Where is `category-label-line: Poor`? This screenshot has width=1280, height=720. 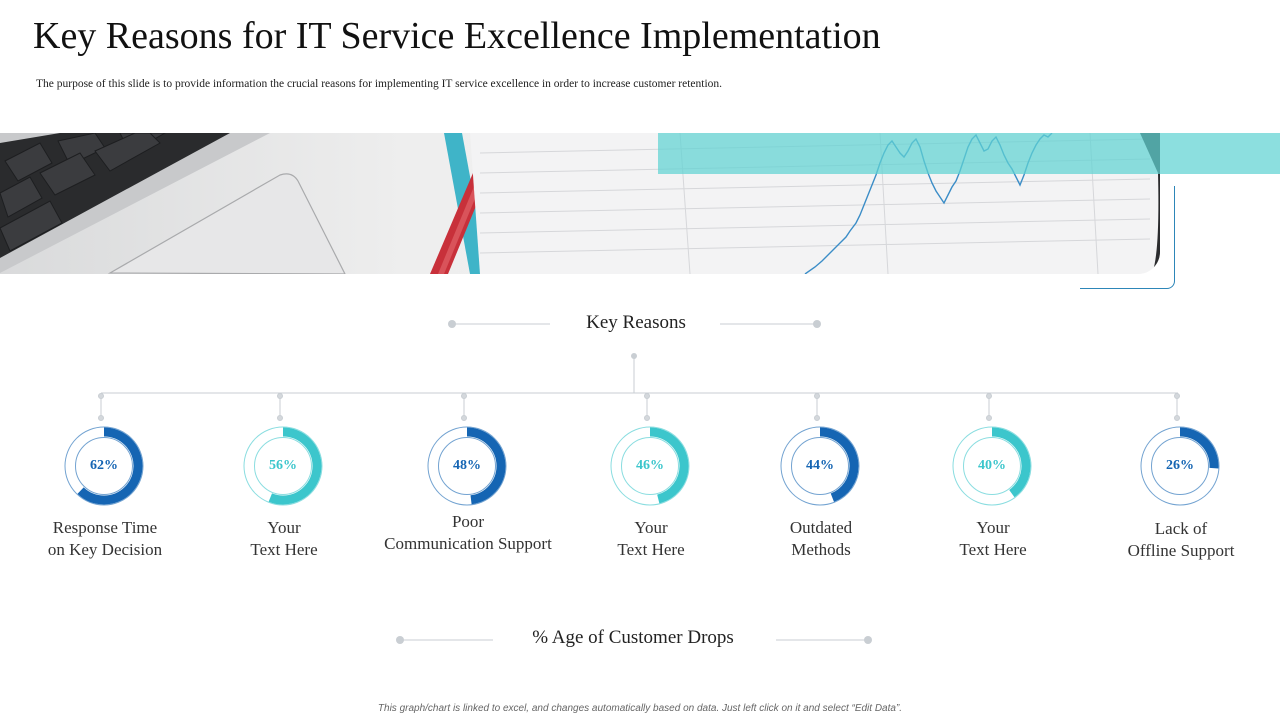 category-label-line: Poor is located at coordinates (468, 521).